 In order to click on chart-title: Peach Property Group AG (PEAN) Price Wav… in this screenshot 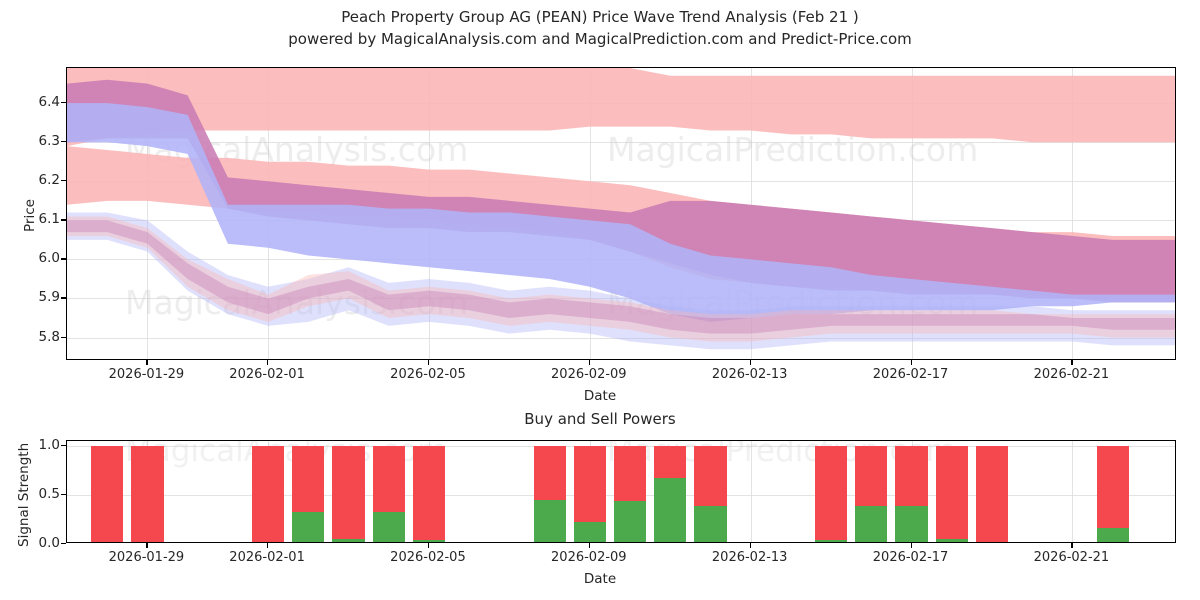, I will do `click(600, 17)`.